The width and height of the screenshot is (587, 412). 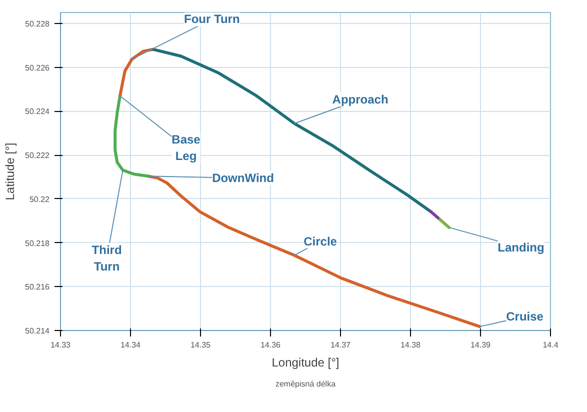 I want to click on y-tick-label: 50.216, so click(x=37, y=287).